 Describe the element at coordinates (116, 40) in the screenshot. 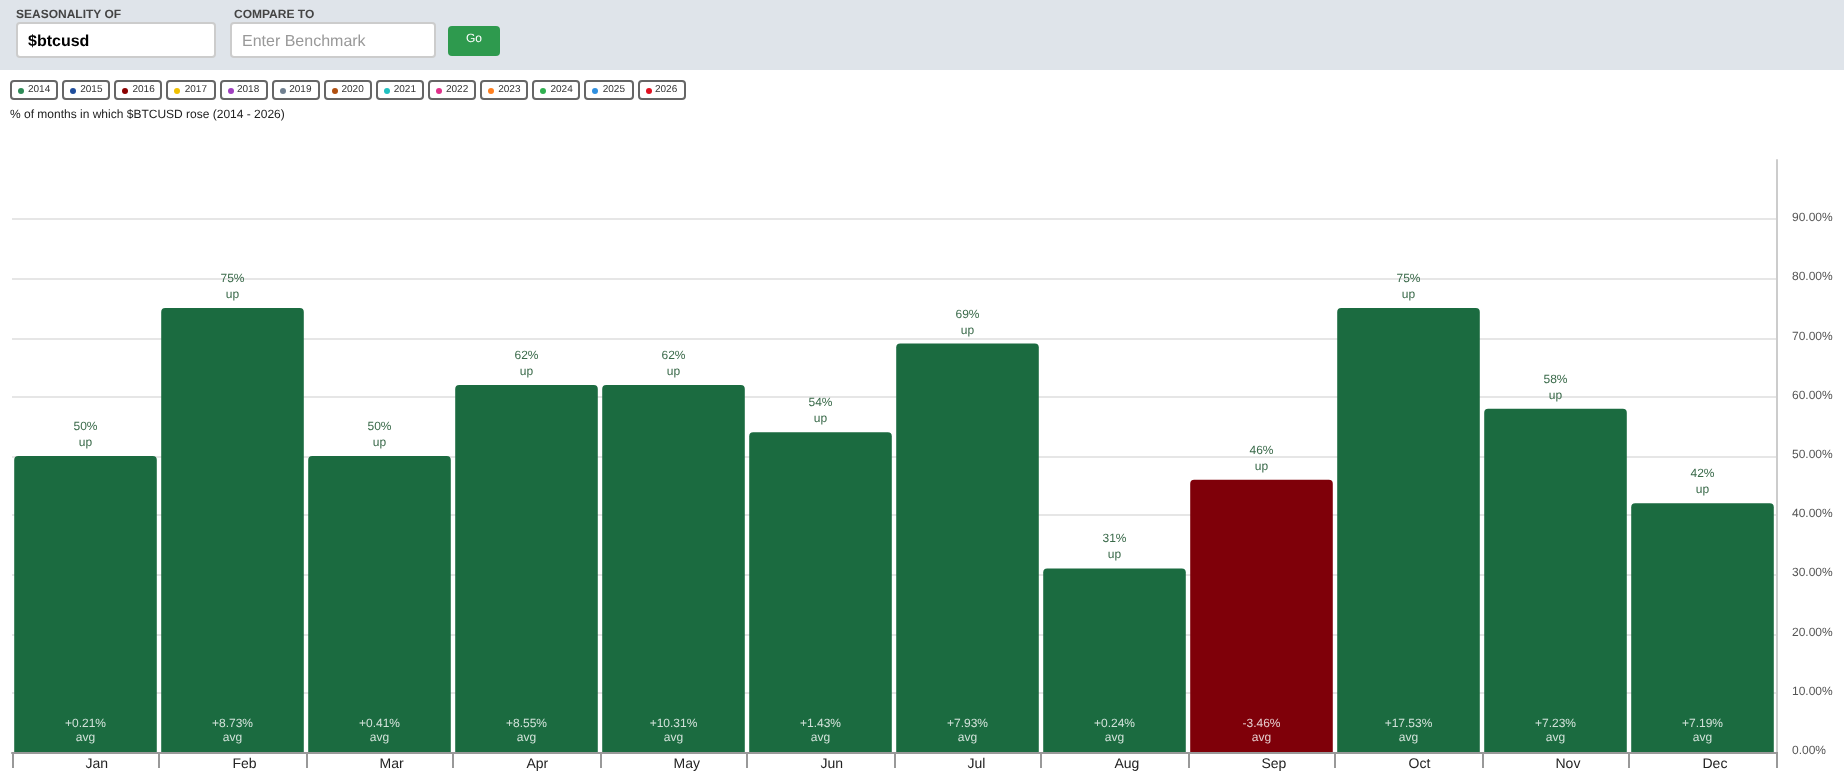

I see `text-field: $btcusd` at that location.